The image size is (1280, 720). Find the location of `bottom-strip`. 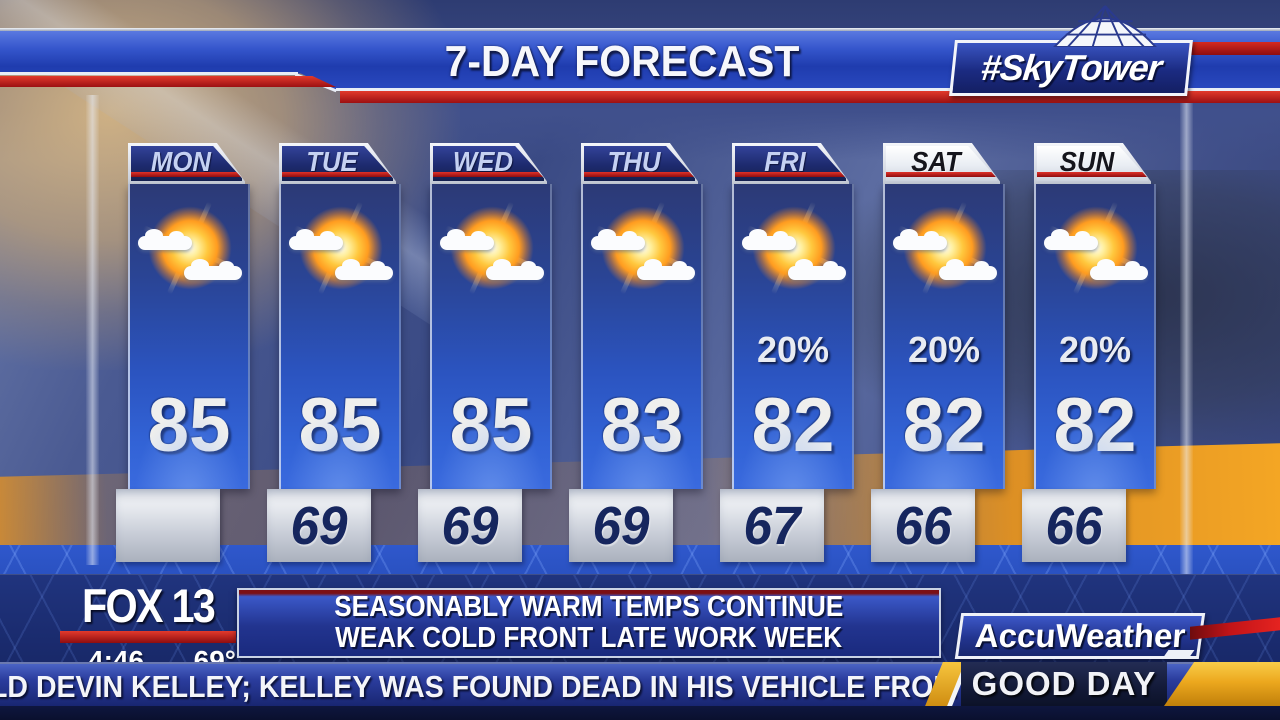

bottom-strip is located at coordinates (640, 713).